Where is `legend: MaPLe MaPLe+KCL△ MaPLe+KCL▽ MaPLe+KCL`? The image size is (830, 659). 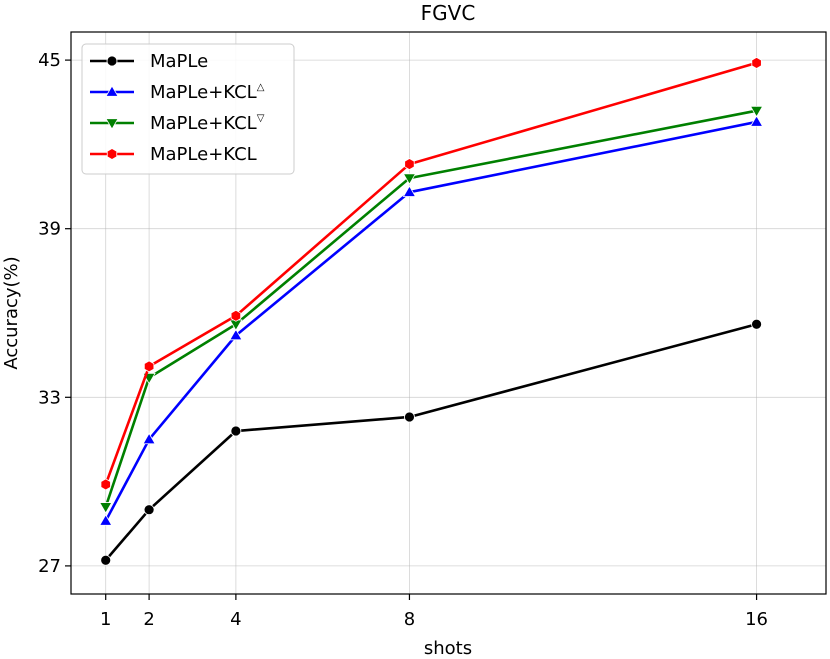 legend: MaPLe MaPLe+KCL△ MaPLe+KCL▽ MaPLe+KCL is located at coordinates (188, 109).